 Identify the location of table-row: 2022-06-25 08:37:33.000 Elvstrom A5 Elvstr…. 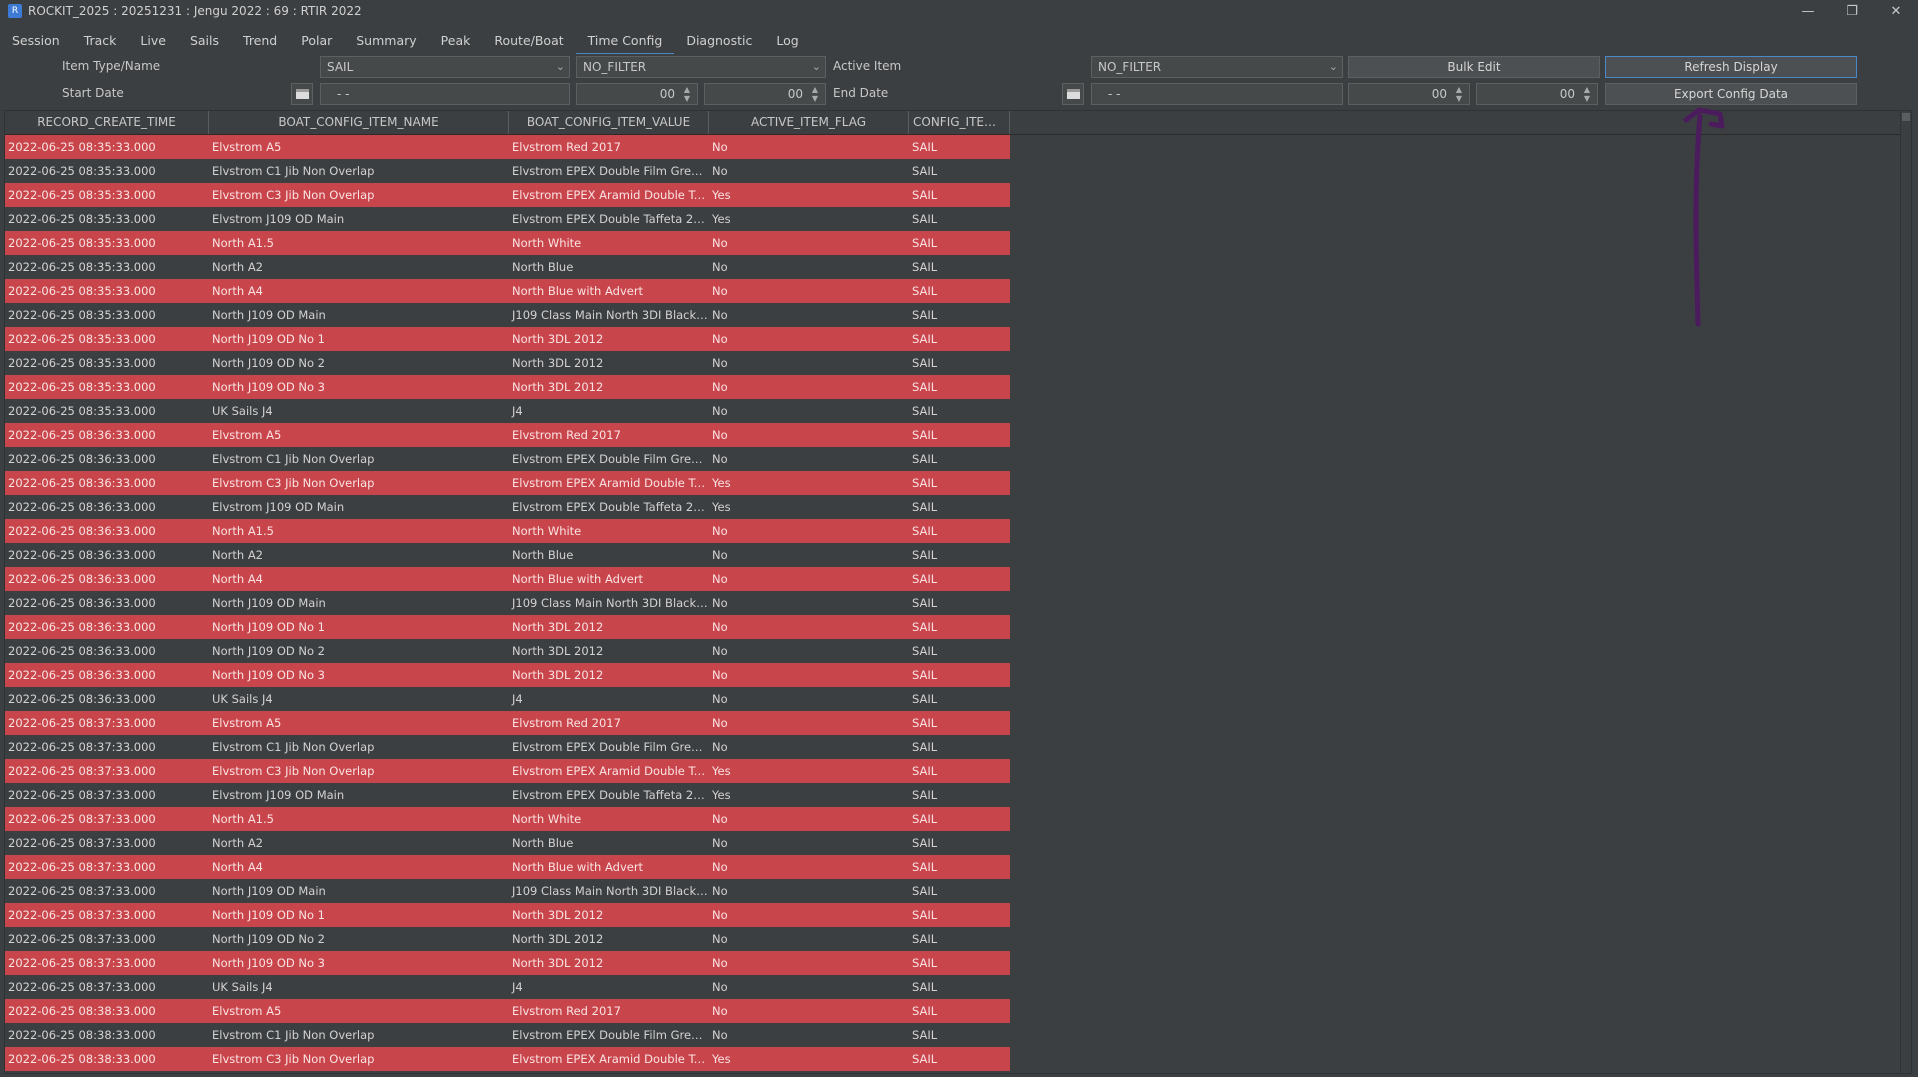
(958, 723).